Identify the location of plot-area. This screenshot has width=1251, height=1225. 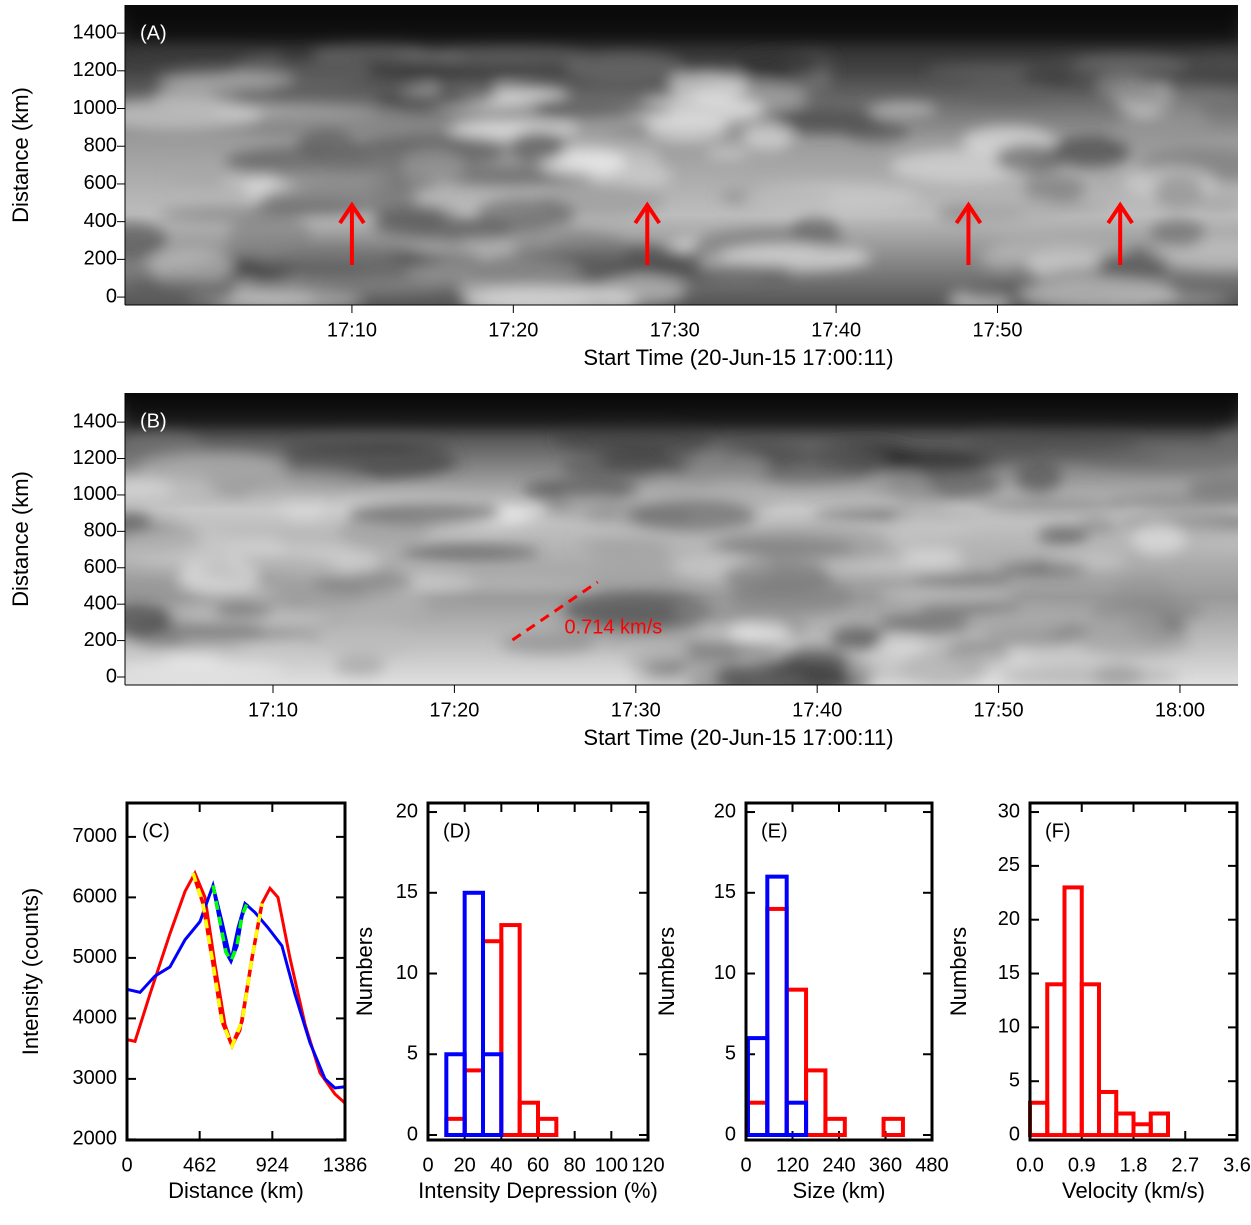
(236, 987).